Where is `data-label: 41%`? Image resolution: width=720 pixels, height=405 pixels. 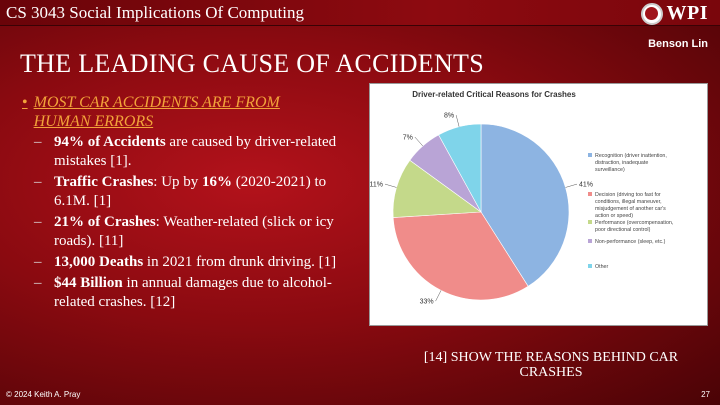 data-label: 41% is located at coordinates (586, 185).